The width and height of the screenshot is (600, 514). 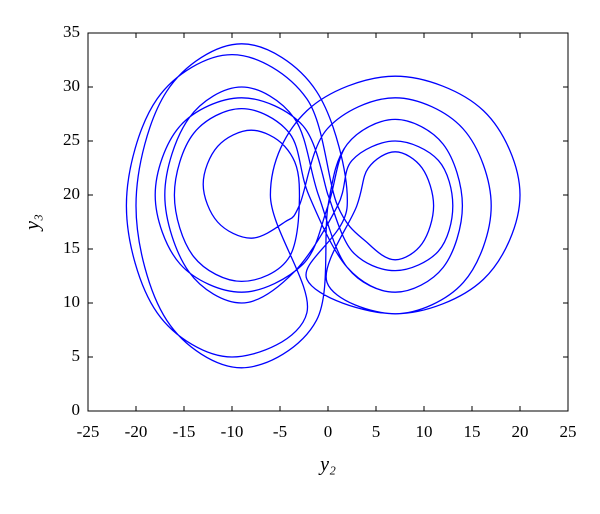 I want to click on x-tick-label: -5, so click(x=280, y=431).